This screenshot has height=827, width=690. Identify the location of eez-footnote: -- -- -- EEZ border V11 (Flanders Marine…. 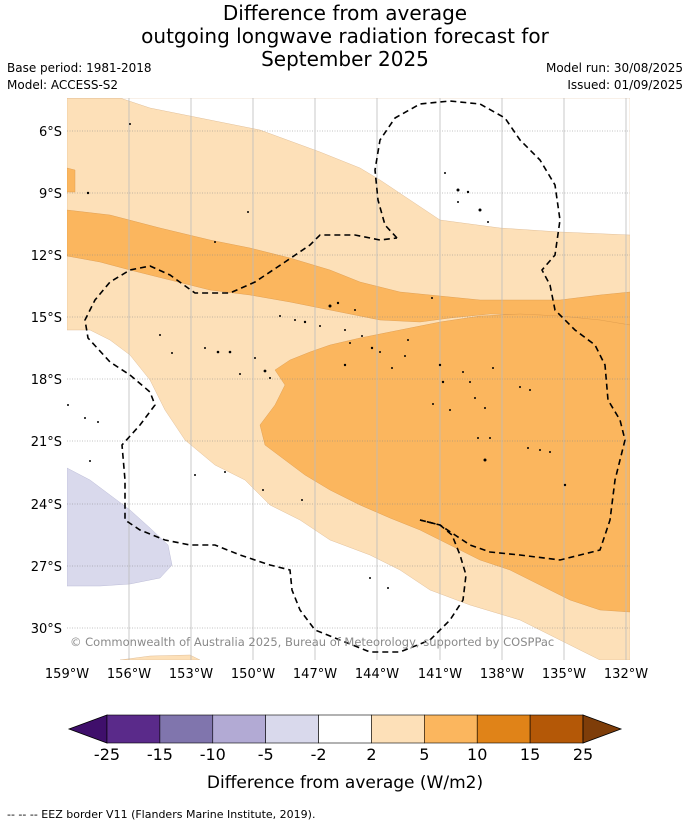
(161, 814).